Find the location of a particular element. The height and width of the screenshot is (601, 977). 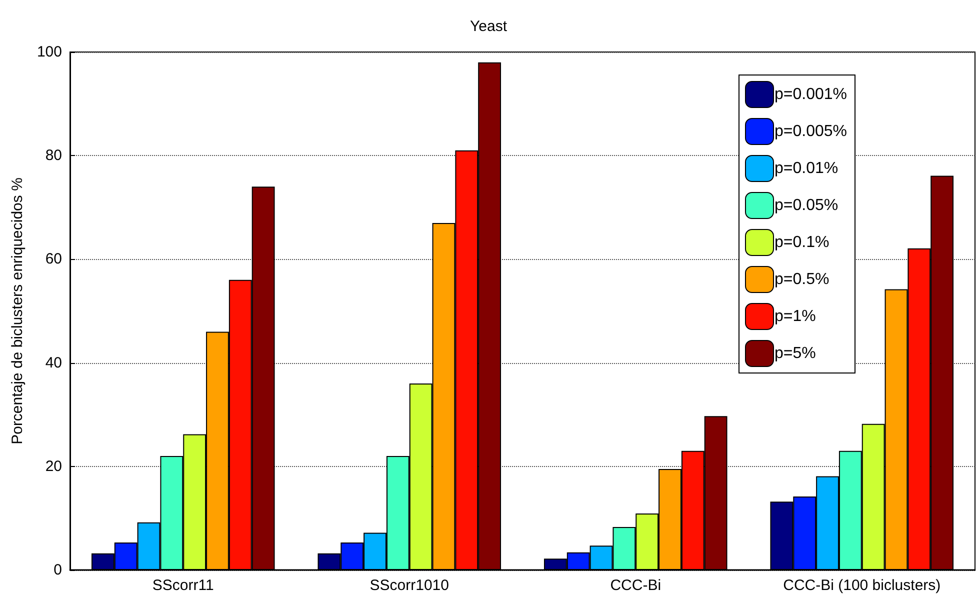

y-tick-label: 0 is located at coordinates (58, 570).